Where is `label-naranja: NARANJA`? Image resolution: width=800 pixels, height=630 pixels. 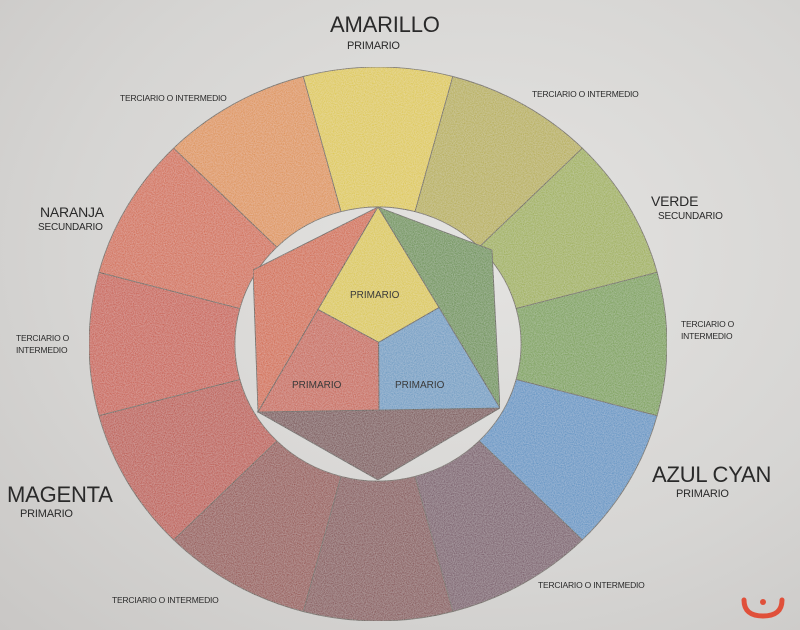 label-naranja: NARANJA is located at coordinates (72, 212).